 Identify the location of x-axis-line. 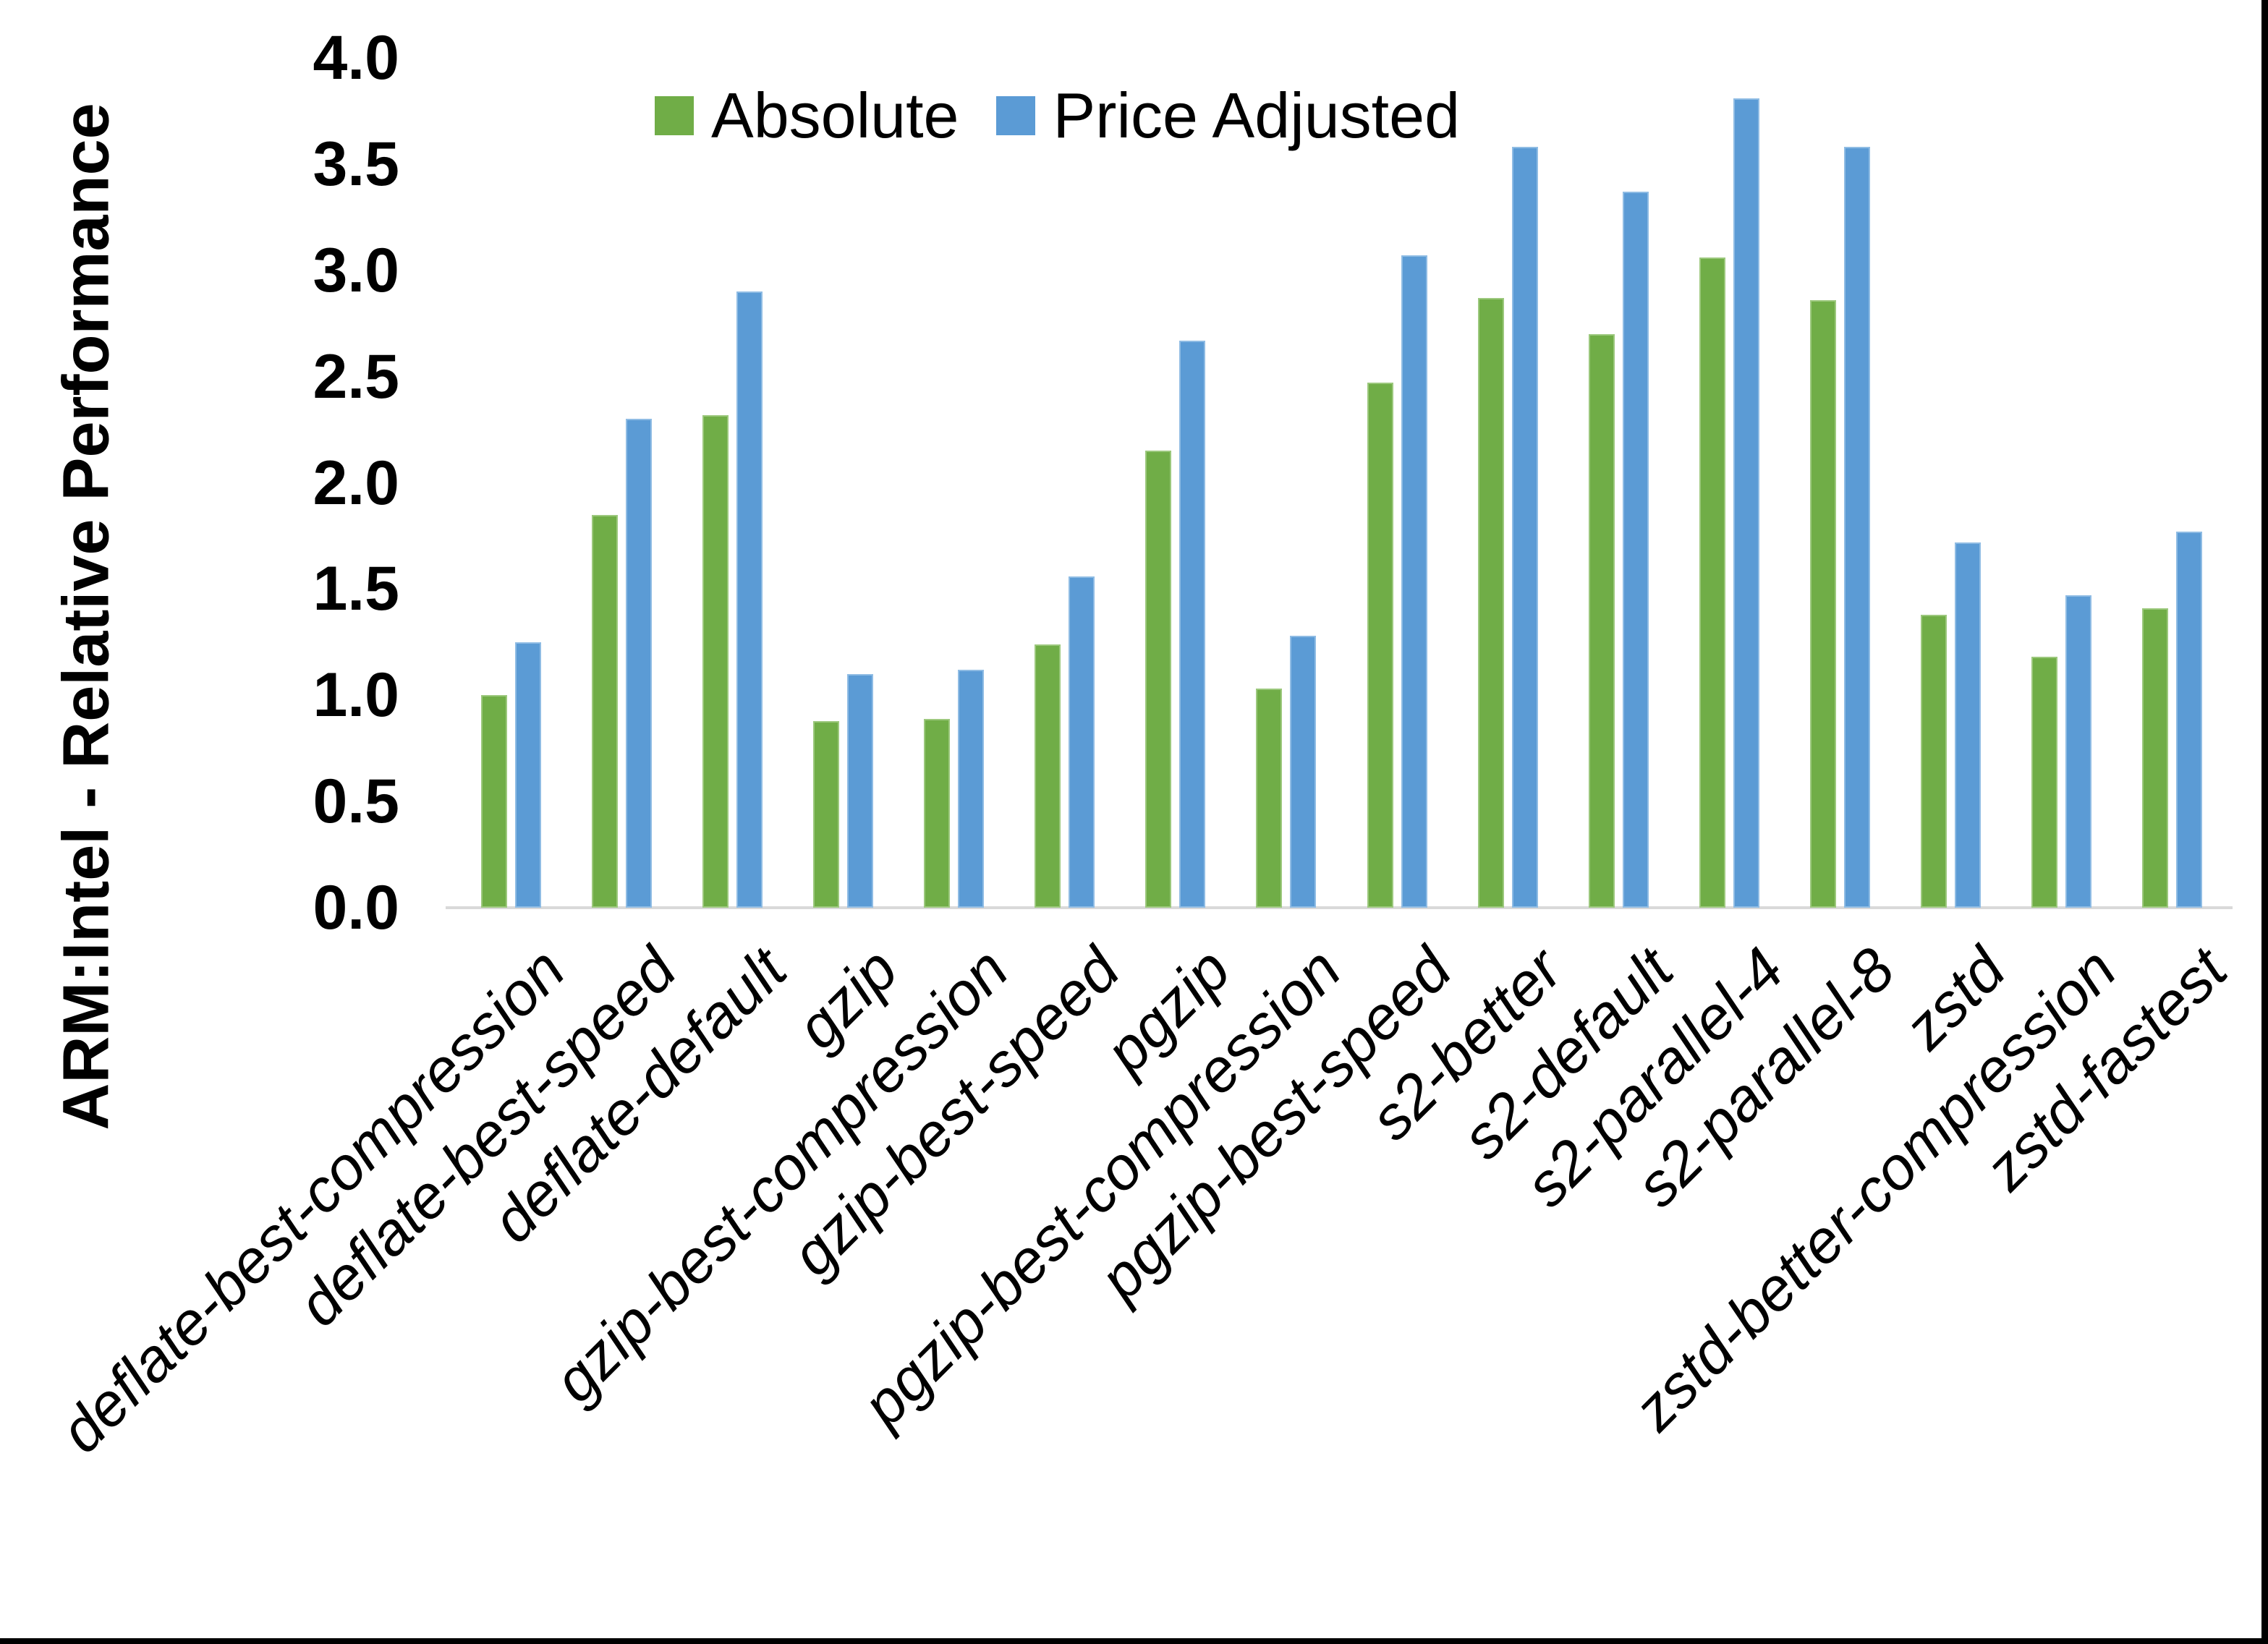
(1339, 907).